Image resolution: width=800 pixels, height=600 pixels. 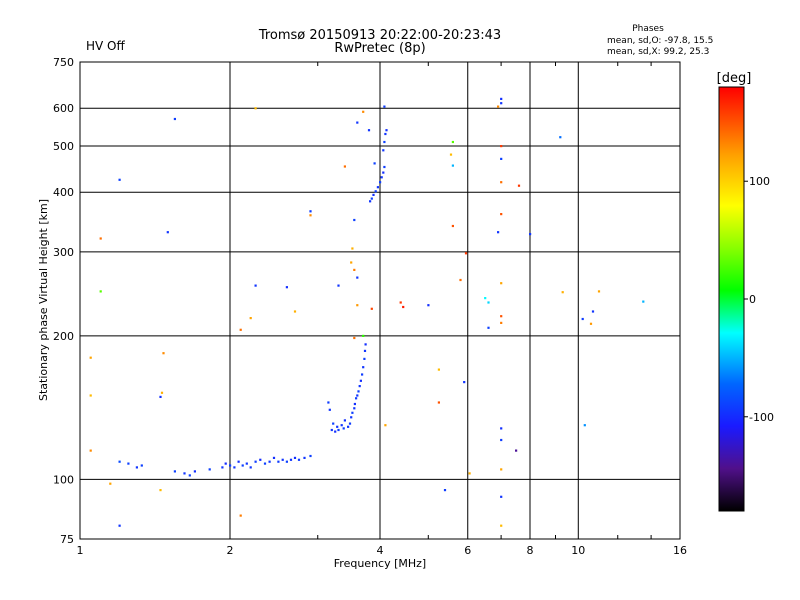 What do you see at coordinates (658, 52) in the screenshot?
I see `phases-line-x: mean, sd,X: 99.2, 25.3` at bounding box center [658, 52].